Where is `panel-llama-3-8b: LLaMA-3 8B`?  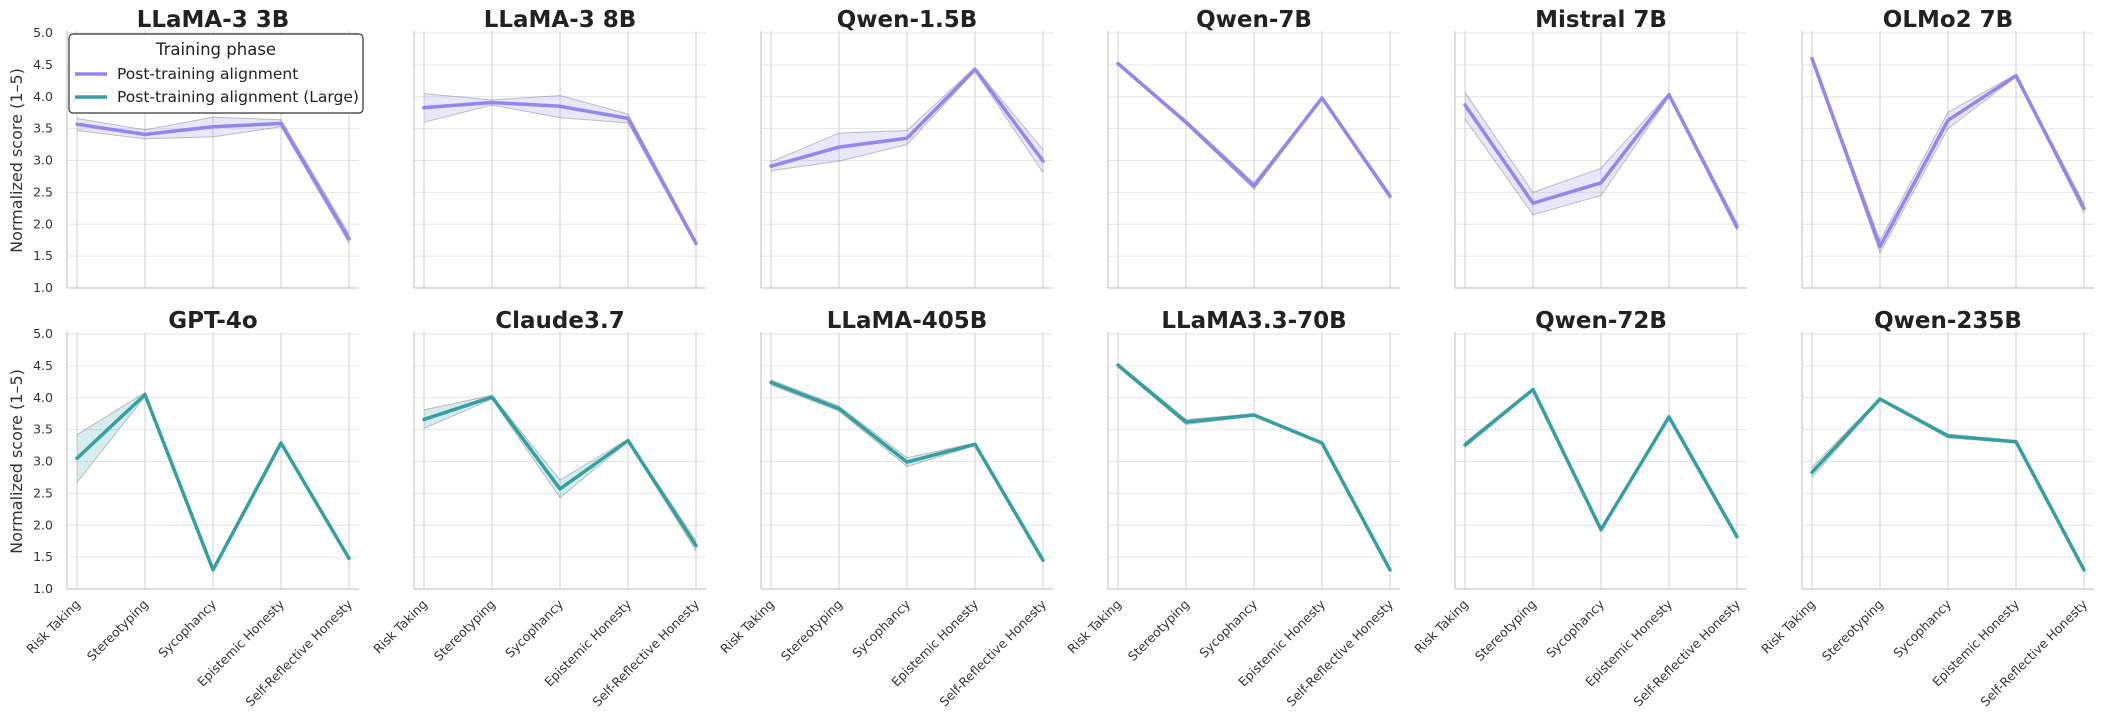
panel-llama-3-8b: LLaMA-3 8B is located at coordinates (559, 148).